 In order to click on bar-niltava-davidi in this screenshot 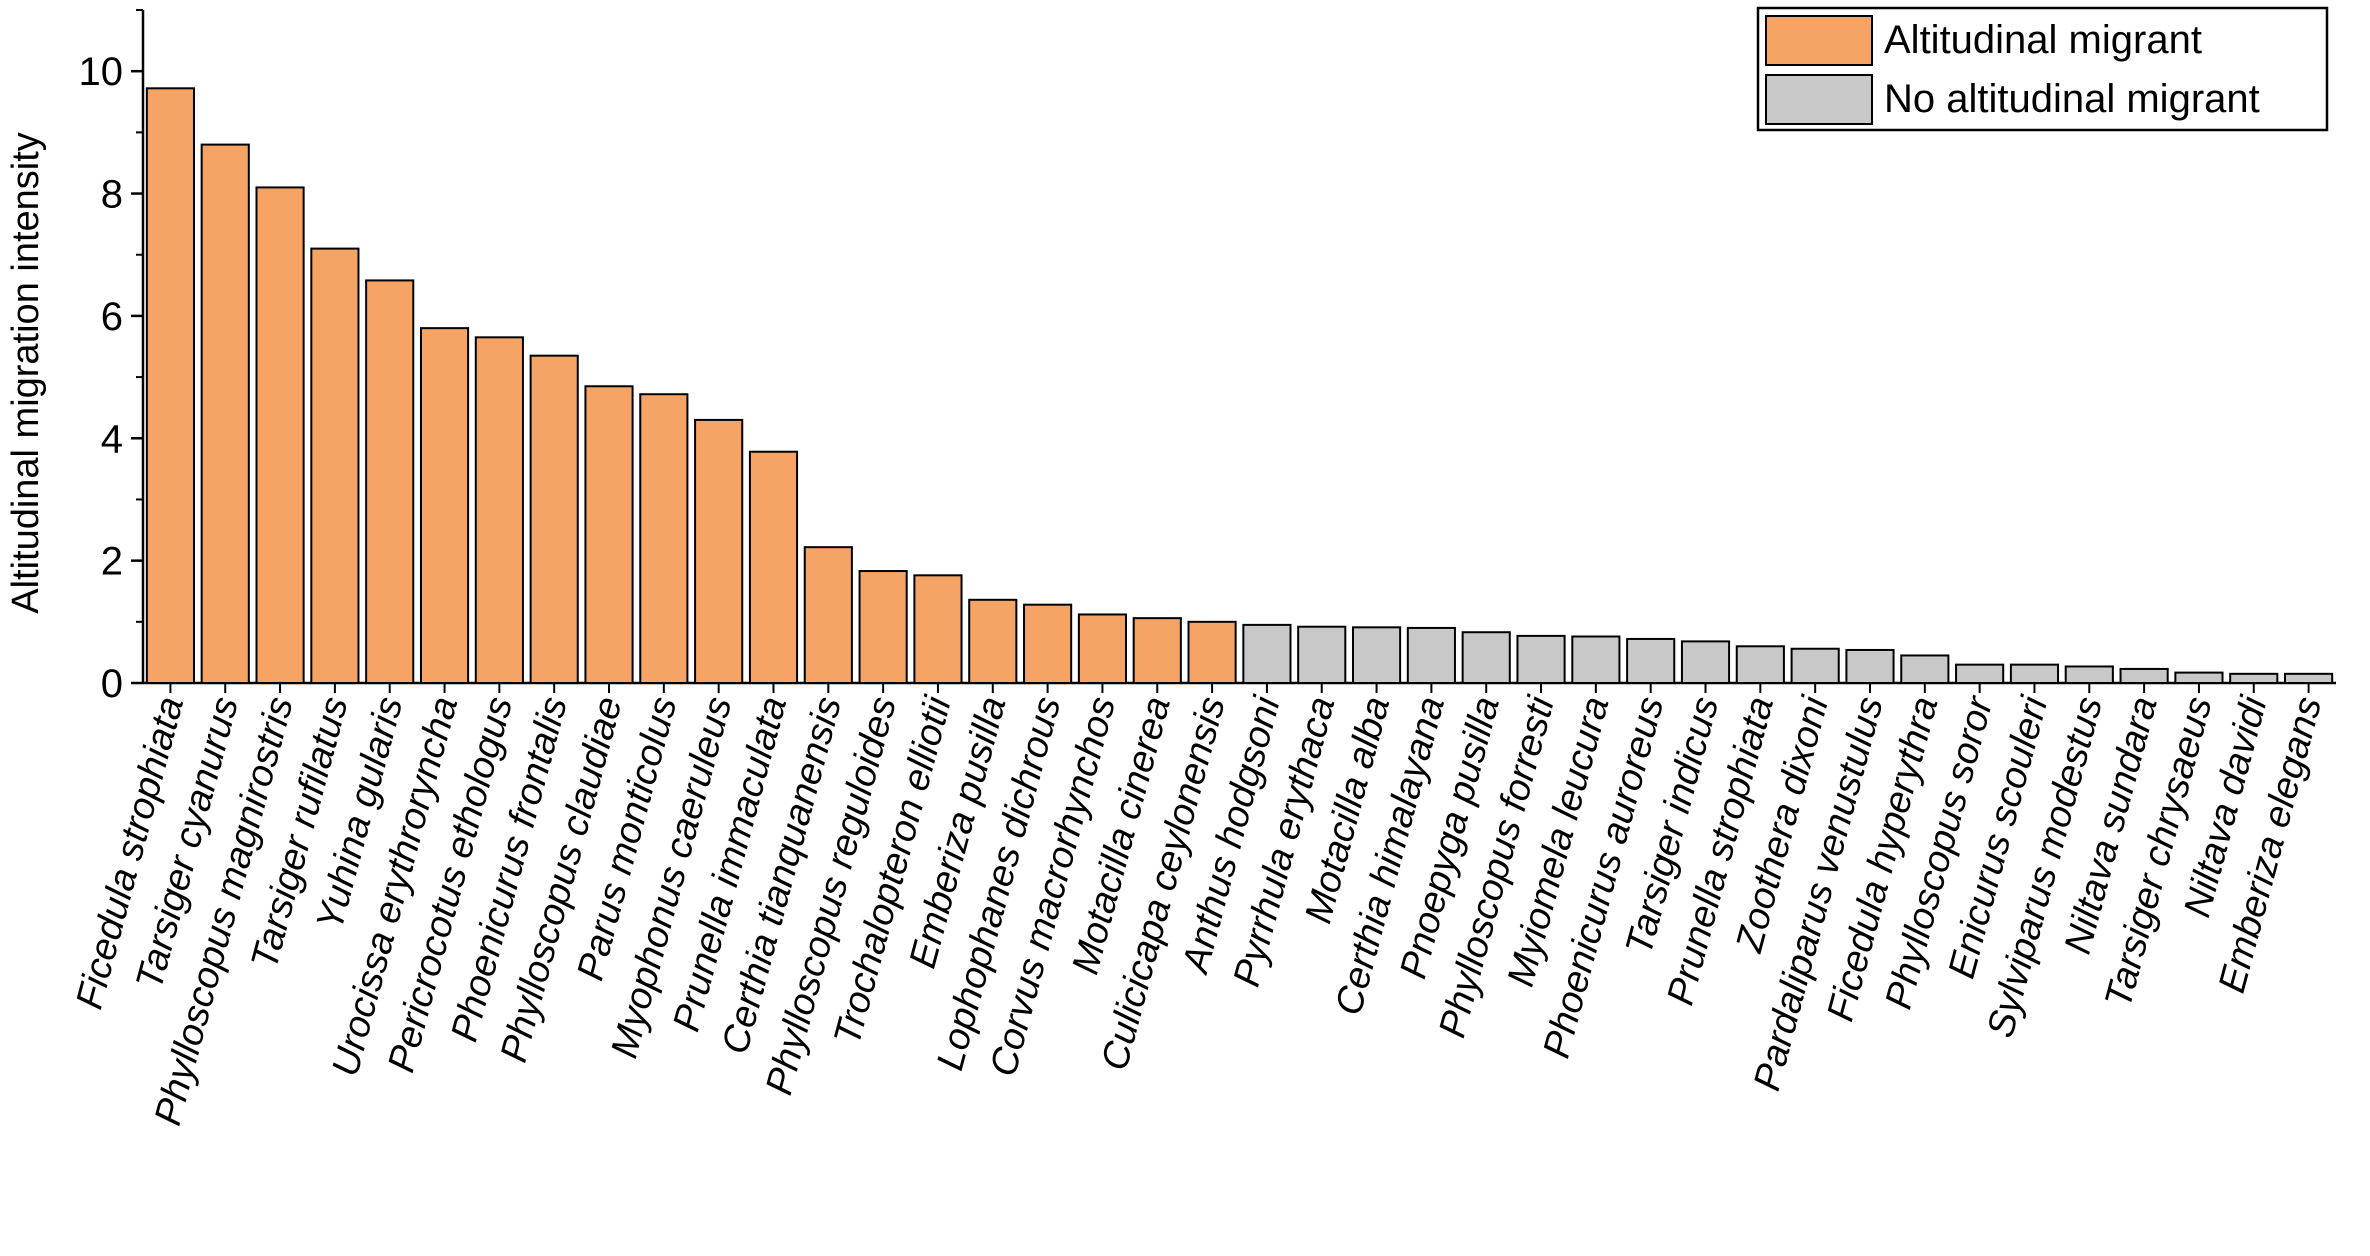, I will do `click(2254, 678)`.